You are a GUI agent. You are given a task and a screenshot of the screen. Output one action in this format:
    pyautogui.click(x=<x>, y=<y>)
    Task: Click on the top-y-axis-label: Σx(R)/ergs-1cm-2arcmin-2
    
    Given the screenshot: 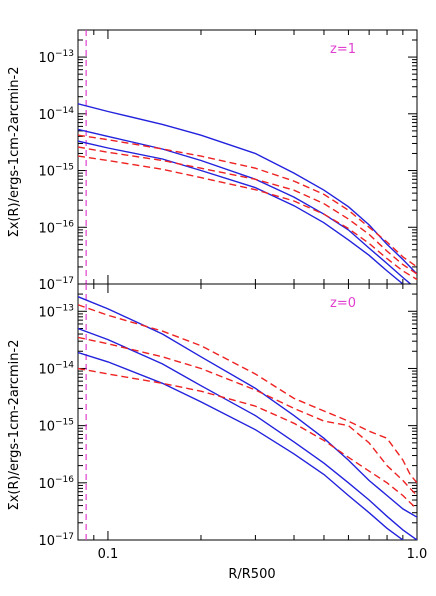 What is the action you would take?
    pyautogui.click(x=14, y=152)
    